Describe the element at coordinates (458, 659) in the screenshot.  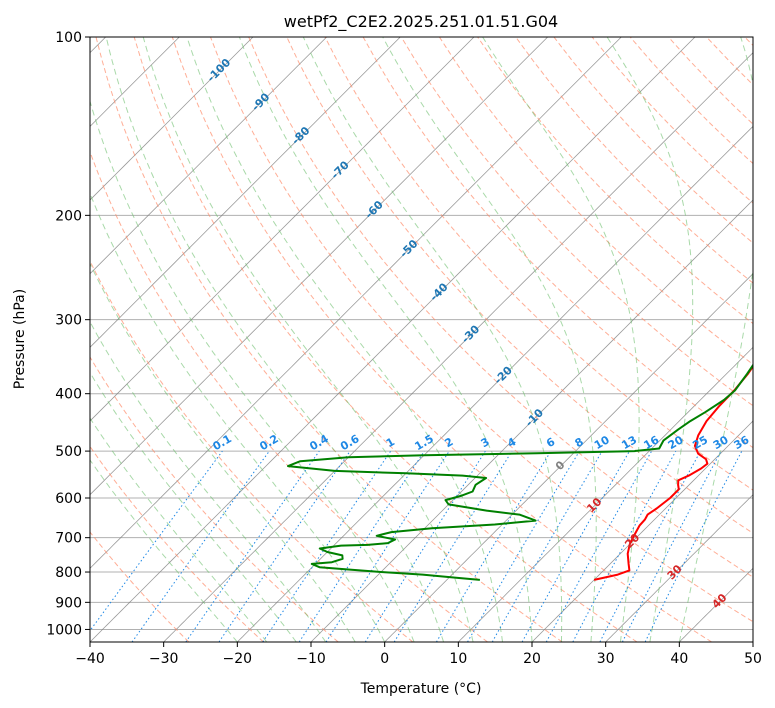
I see `x-tick-label: 10` at that location.